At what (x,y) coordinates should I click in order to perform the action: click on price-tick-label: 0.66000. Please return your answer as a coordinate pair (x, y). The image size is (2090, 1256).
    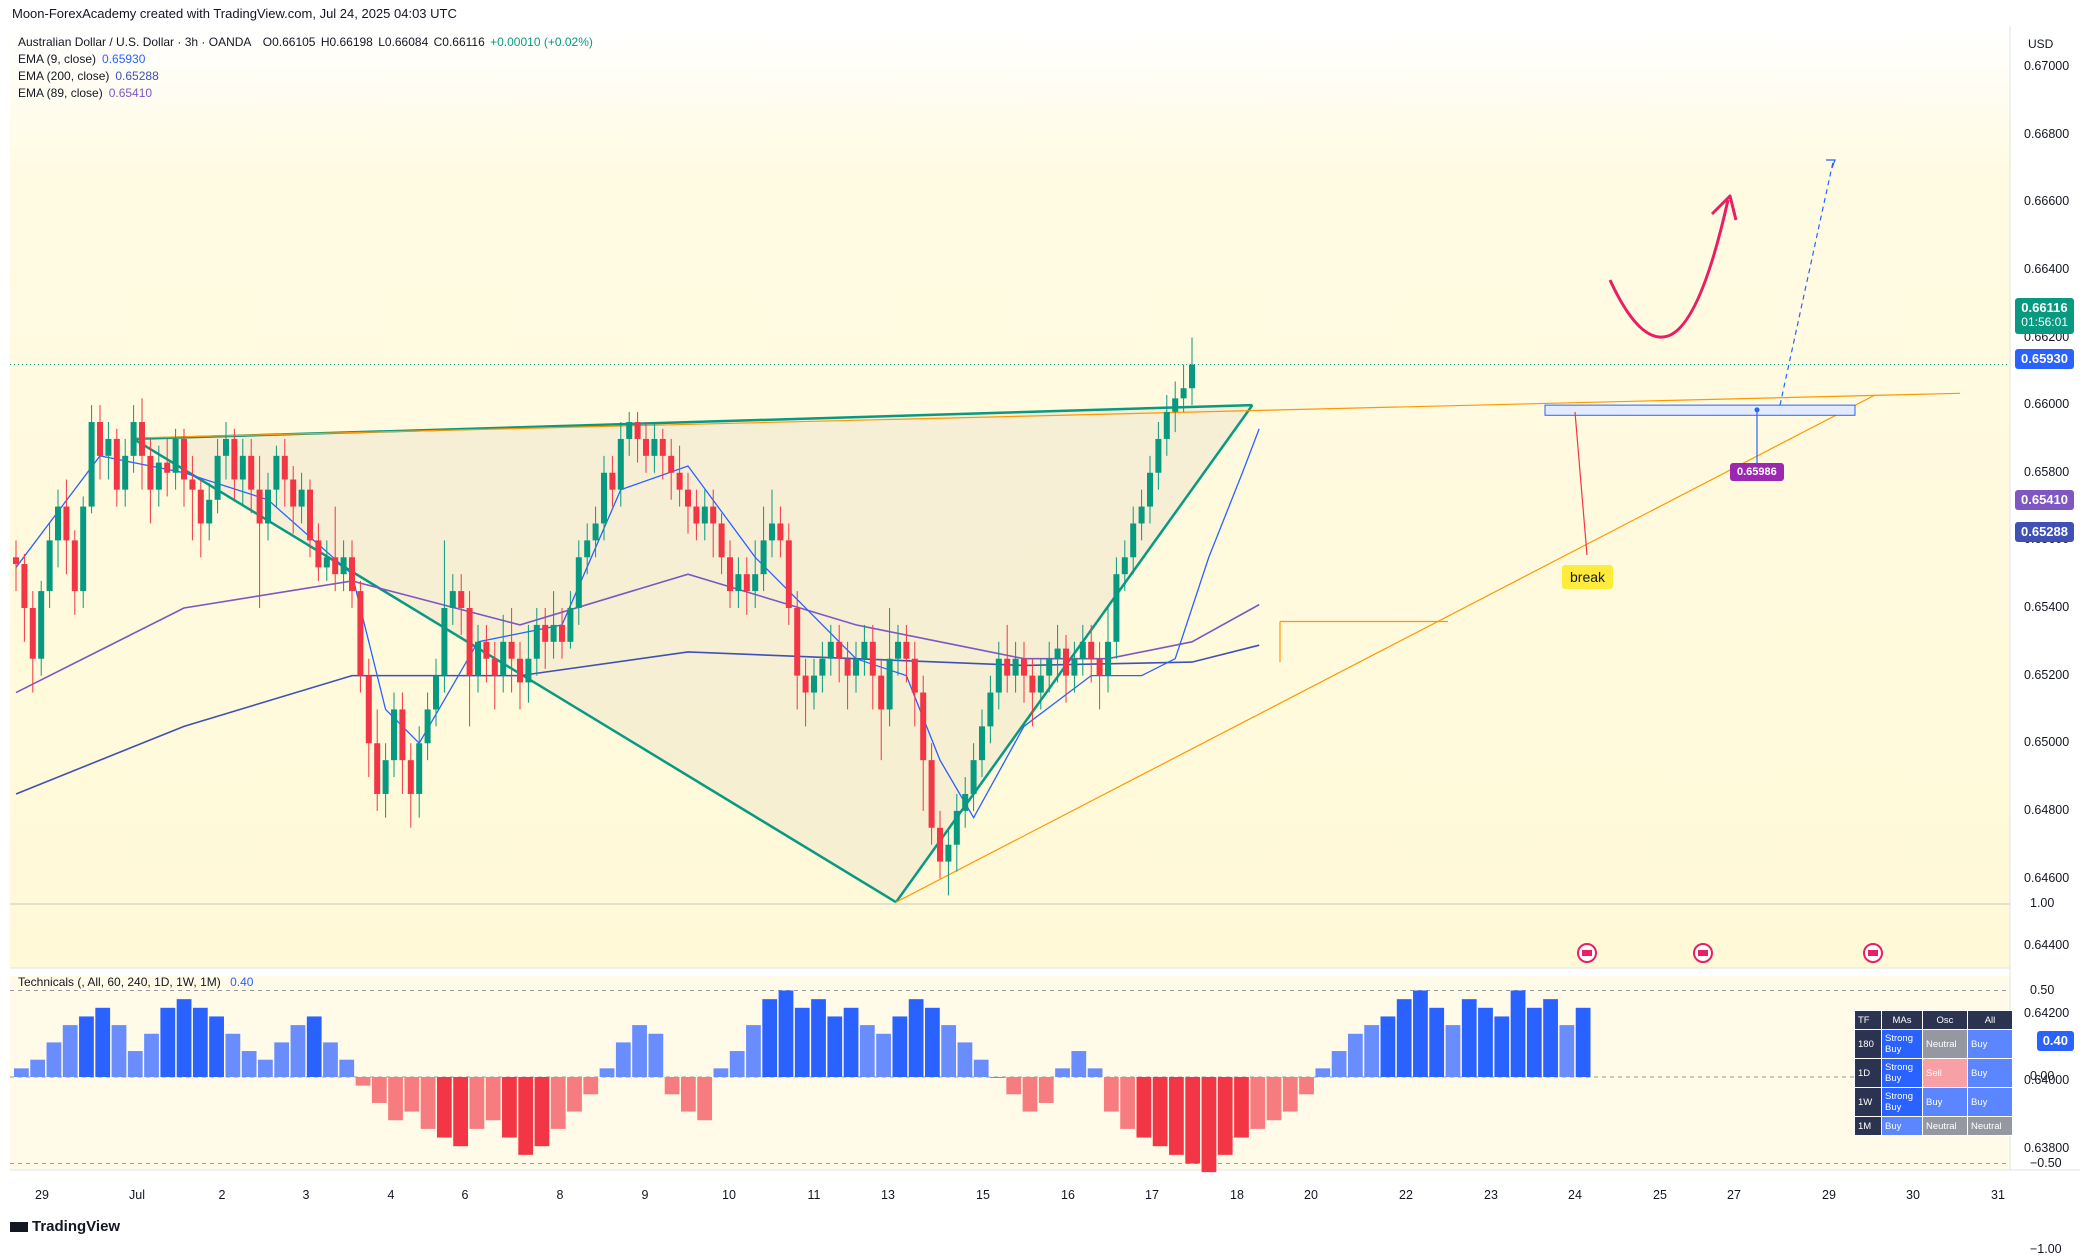
    Looking at the image, I should click on (2047, 404).